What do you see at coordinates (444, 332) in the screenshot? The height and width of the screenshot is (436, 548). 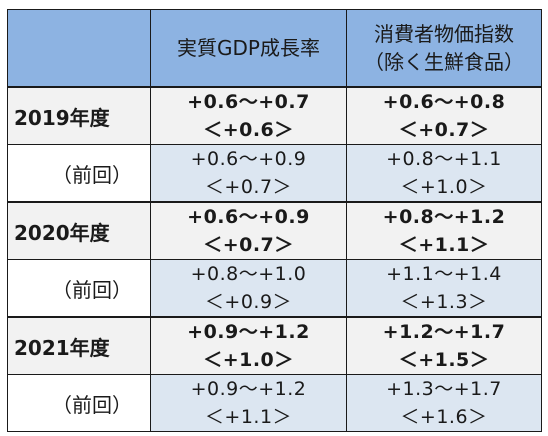 I see `cpi-range: +1.2～+1.7` at bounding box center [444, 332].